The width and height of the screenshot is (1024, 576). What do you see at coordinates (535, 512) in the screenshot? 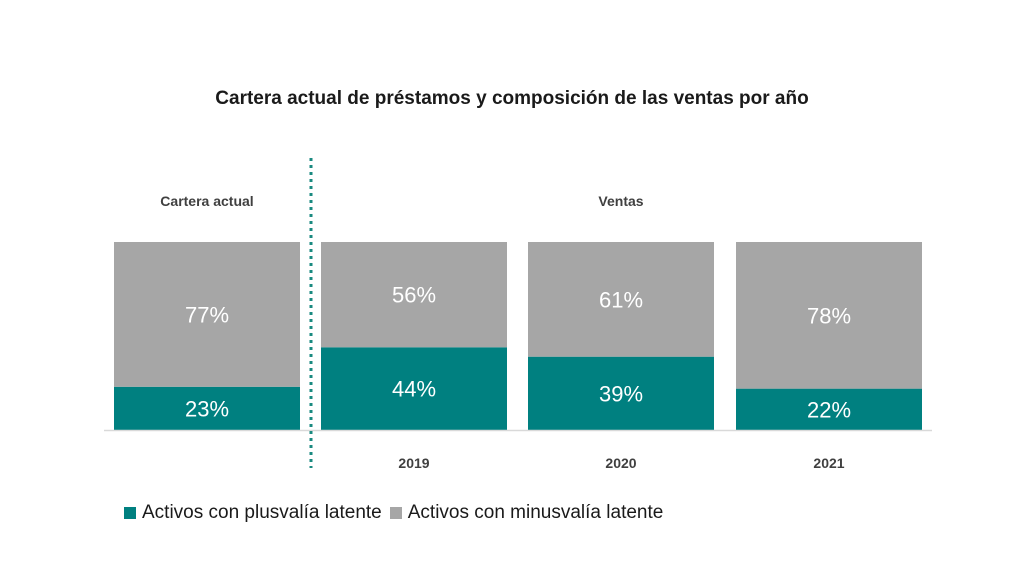
I see `legend-label-minusvalia: Activos con minusvalía latente` at bounding box center [535, 512].